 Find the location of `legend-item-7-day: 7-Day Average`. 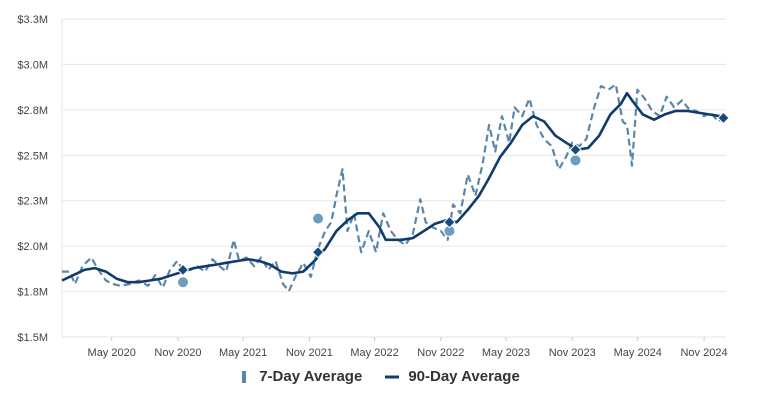

legend-item-7-day: 7-Day Average is located at coordinates (299, 376).